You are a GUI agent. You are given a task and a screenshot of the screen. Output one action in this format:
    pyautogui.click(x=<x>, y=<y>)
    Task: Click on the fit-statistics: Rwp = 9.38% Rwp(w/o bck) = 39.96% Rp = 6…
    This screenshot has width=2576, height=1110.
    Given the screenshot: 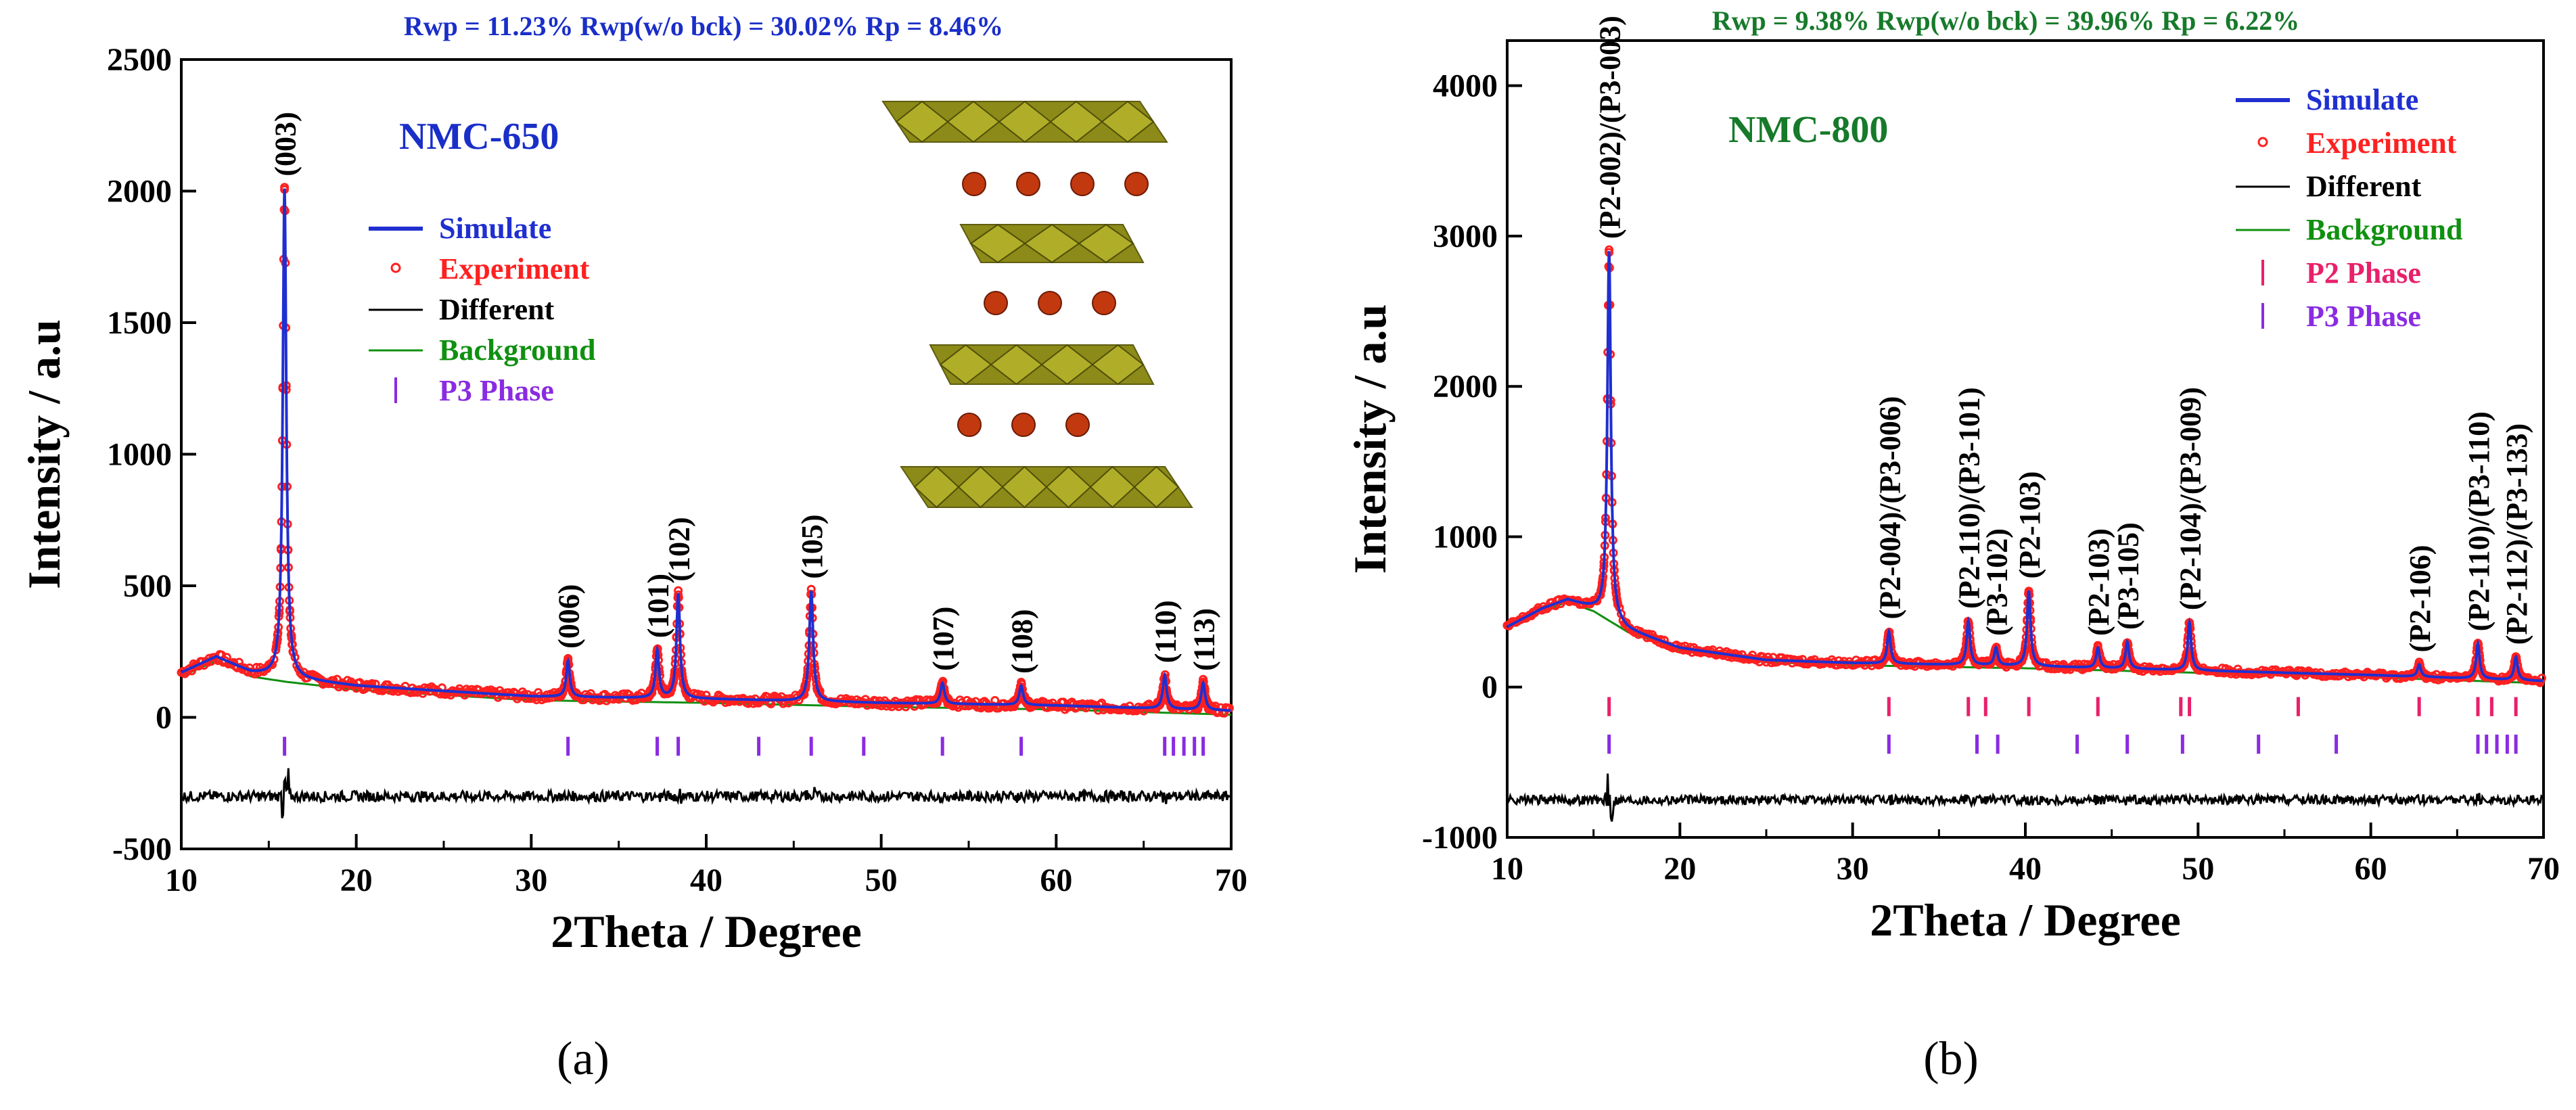 What is the action you would take?
    pyautogui.click(x=2006, y=20)
    